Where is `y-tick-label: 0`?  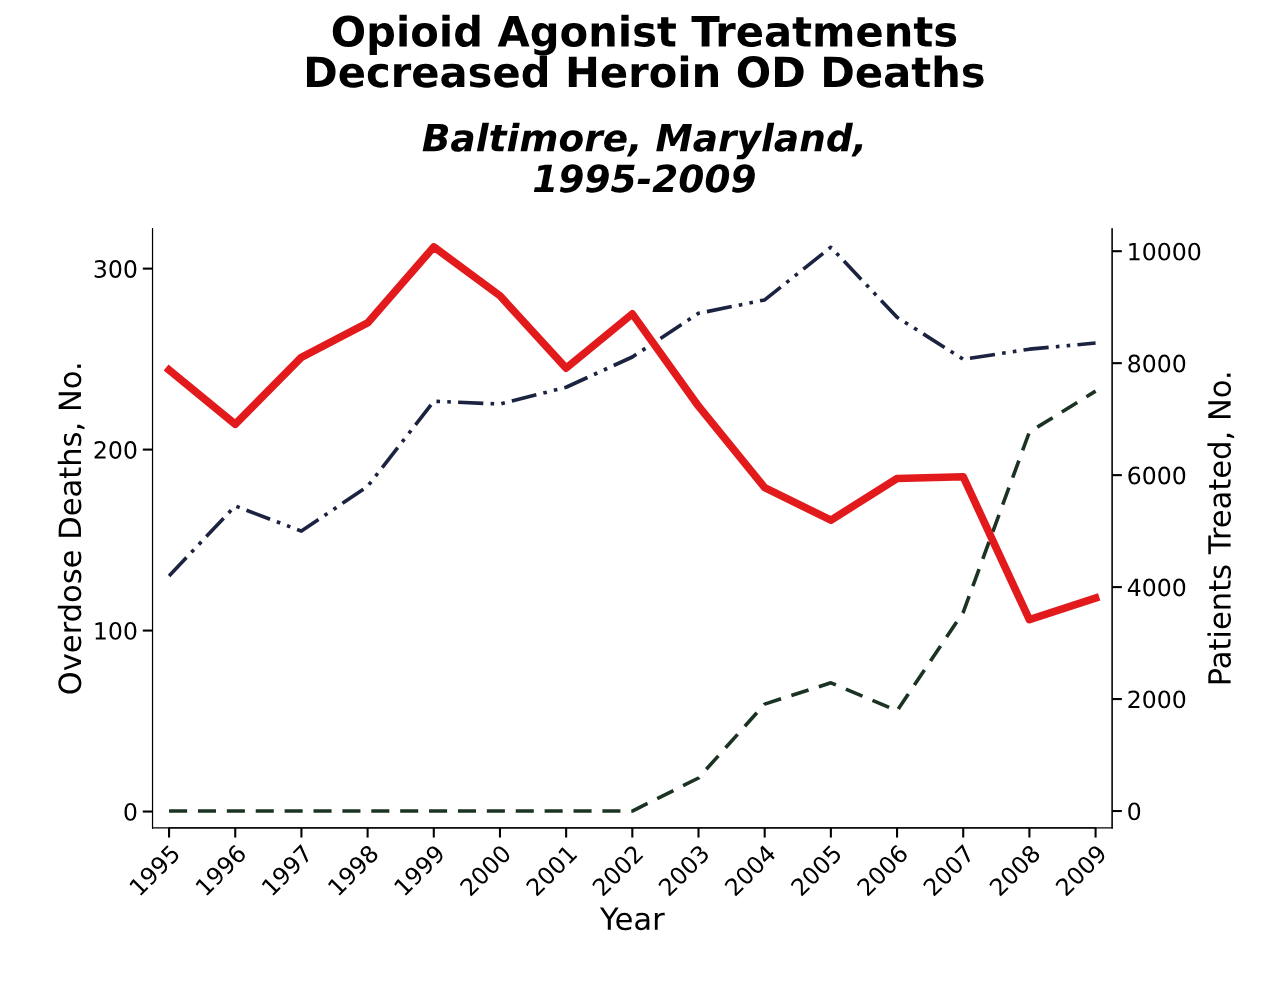 y-tick-label: 0 is located at coordinates (130, 811).